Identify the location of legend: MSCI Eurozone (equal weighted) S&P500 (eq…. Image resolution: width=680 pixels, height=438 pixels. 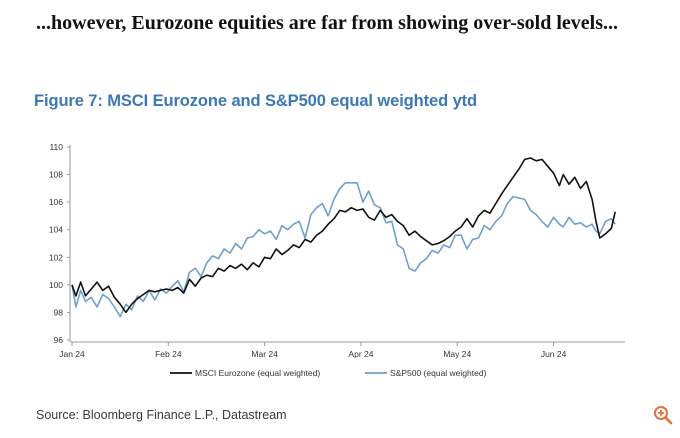
(328, 373).